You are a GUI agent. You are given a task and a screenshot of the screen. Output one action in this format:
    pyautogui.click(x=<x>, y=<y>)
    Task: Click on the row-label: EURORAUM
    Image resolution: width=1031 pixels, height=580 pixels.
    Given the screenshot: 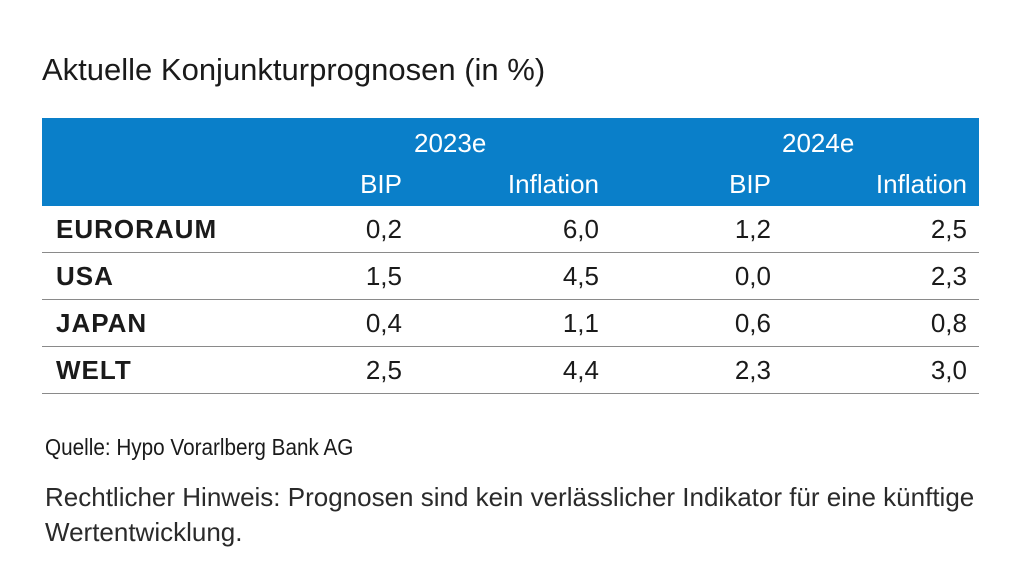 What is the action you would take?
    pyautogui.click(x=137, y=229)
    